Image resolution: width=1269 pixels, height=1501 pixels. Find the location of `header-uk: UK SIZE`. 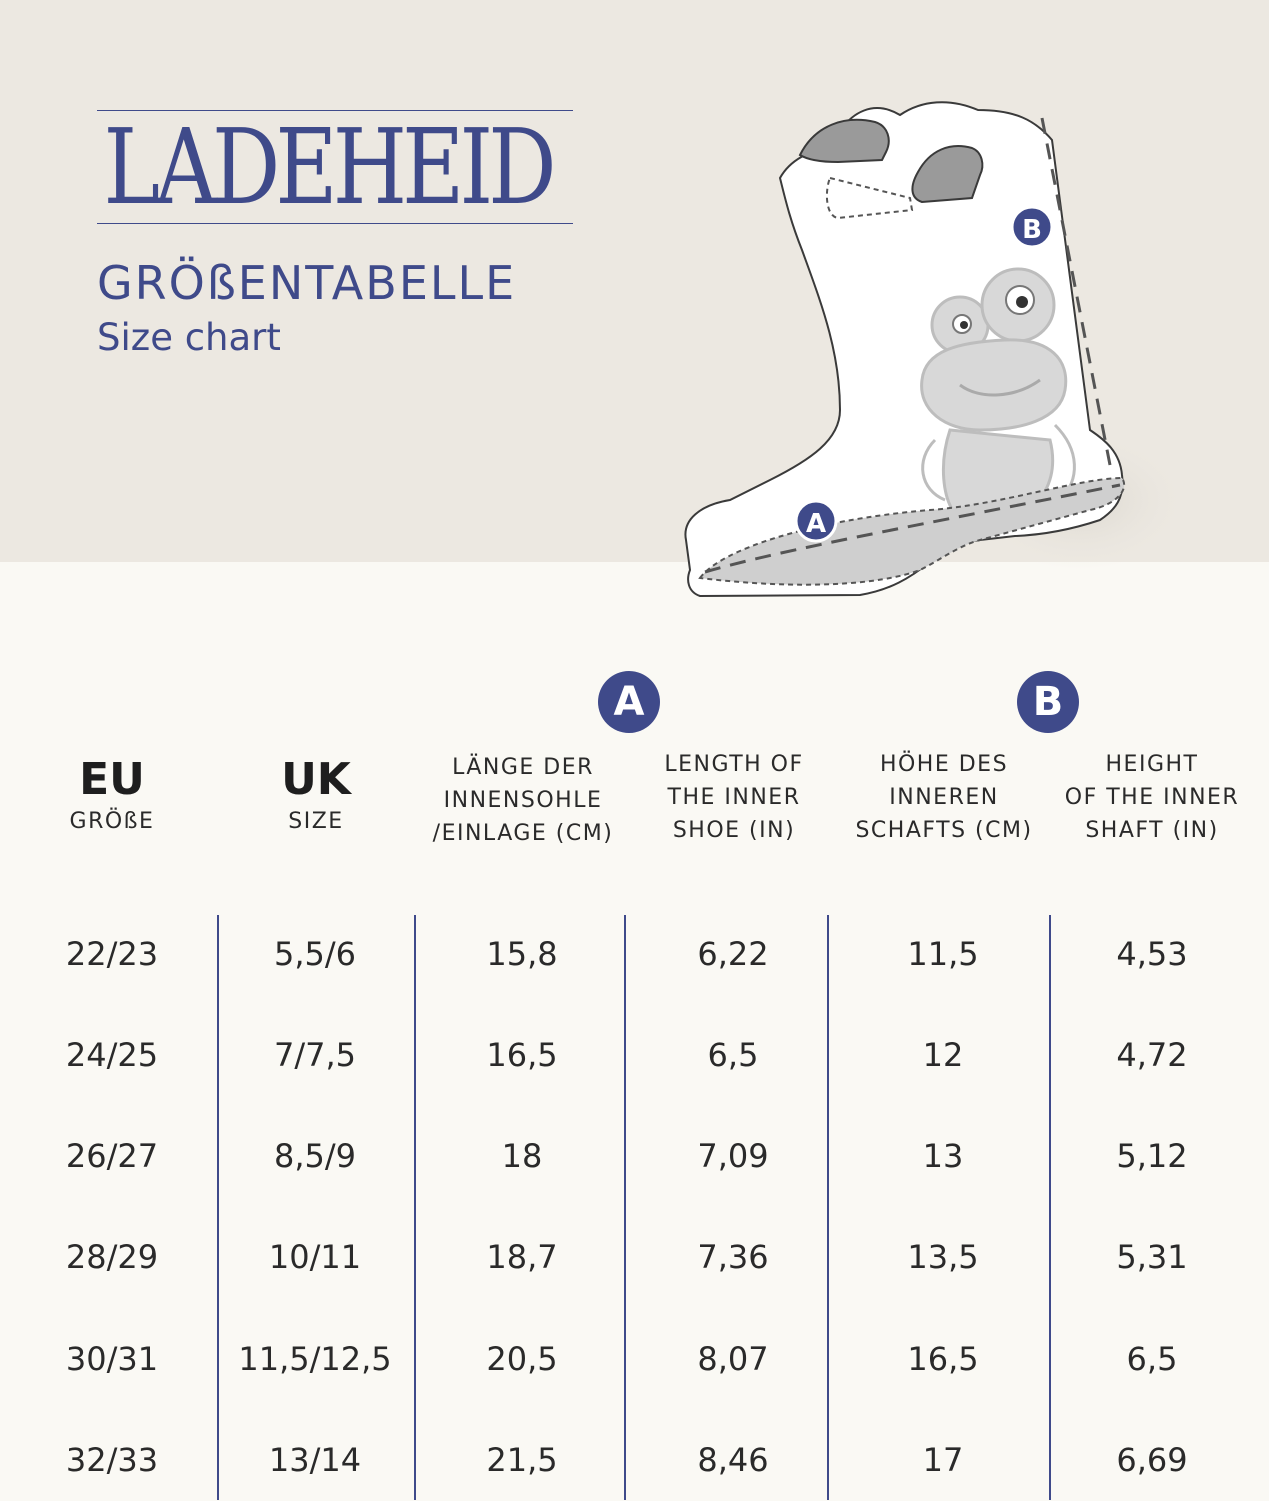

header-uk: UK SIZE is located at coordinates (316, 796).